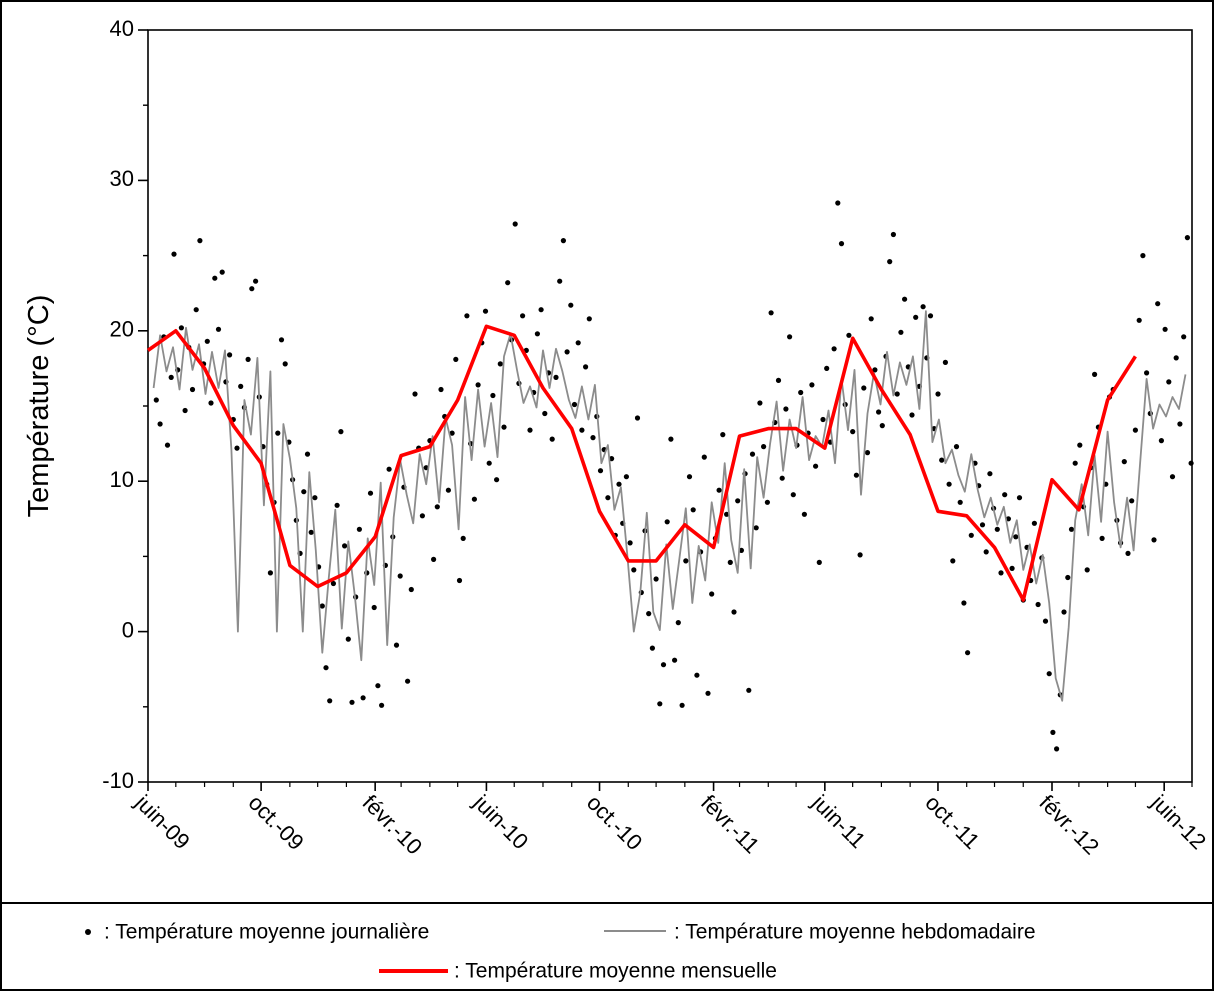 The width and height of the screenshot is (1214, 996). What do you see at coordinates (615, 971) in the screenshot?
I see `legend-monthly-label: : Température moyenne mensuelle` at bounding box center [615, 971].